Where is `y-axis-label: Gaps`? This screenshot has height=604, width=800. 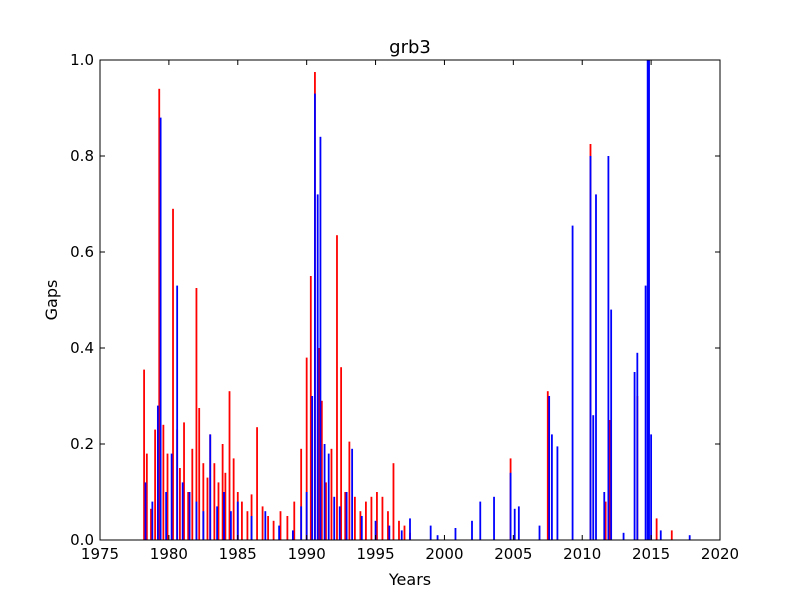 y-axis-label: Gaps is located at coordinates (51, 300).